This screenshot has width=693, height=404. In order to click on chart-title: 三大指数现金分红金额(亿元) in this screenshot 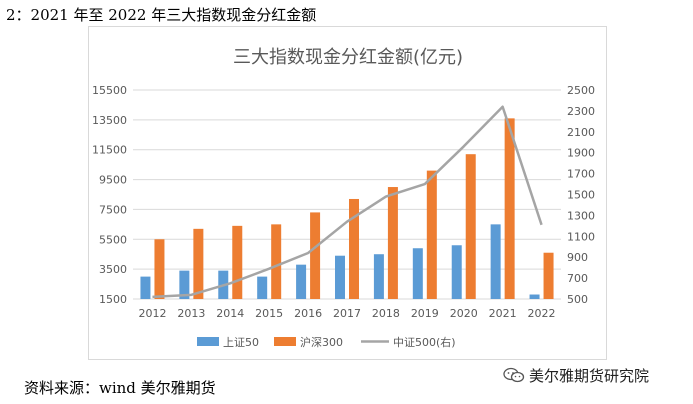, I will do `click(348, 57)`.